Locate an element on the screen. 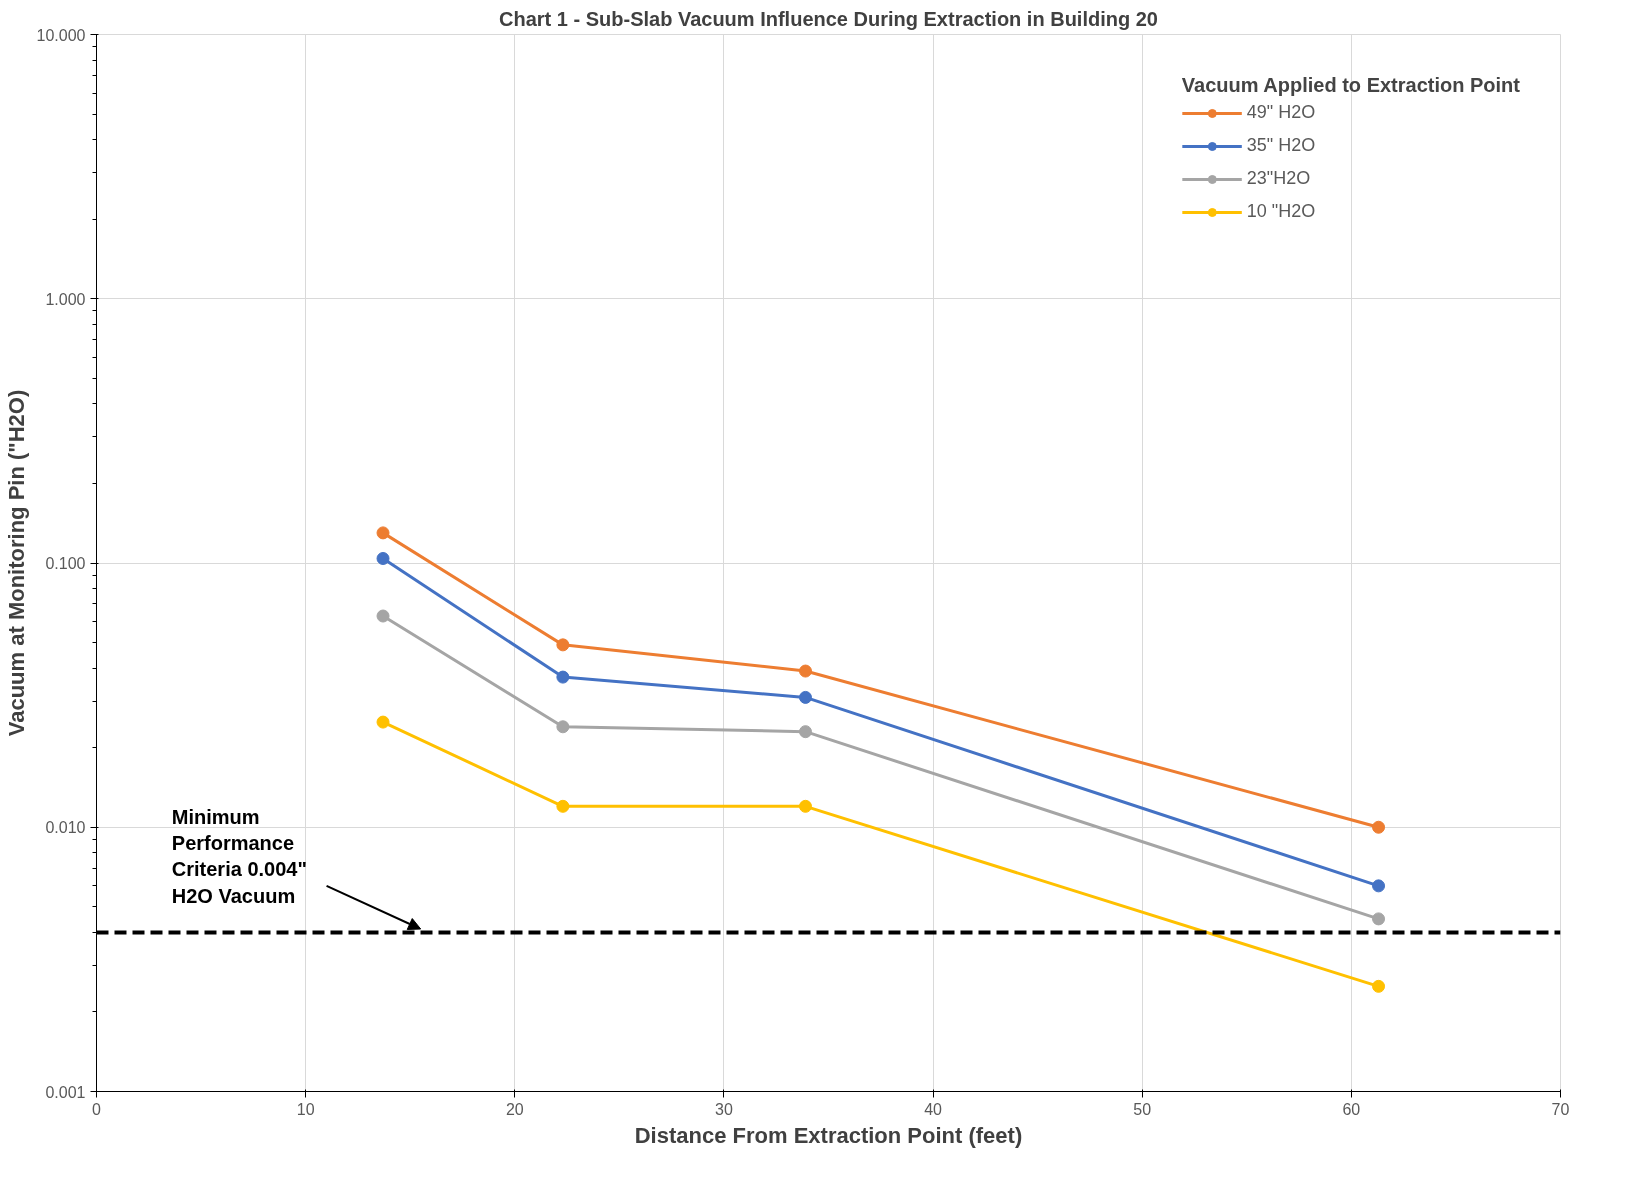  chart-title: Chart 1 - Sub-Slab Vacuum Influence During Extraction in Building 20 is located at coordinates (828, 18).